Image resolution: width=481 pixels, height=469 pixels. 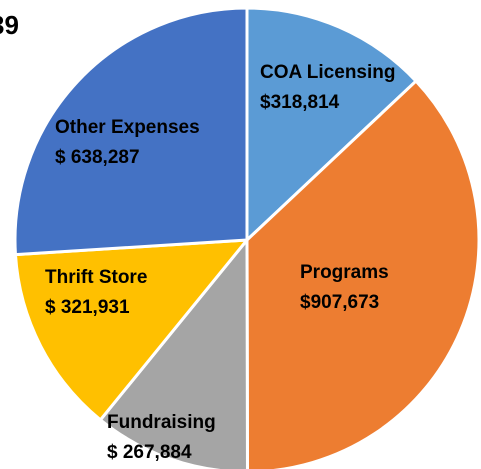 I want to click on slice-label: Fundraising, so click(x=161, y=422).